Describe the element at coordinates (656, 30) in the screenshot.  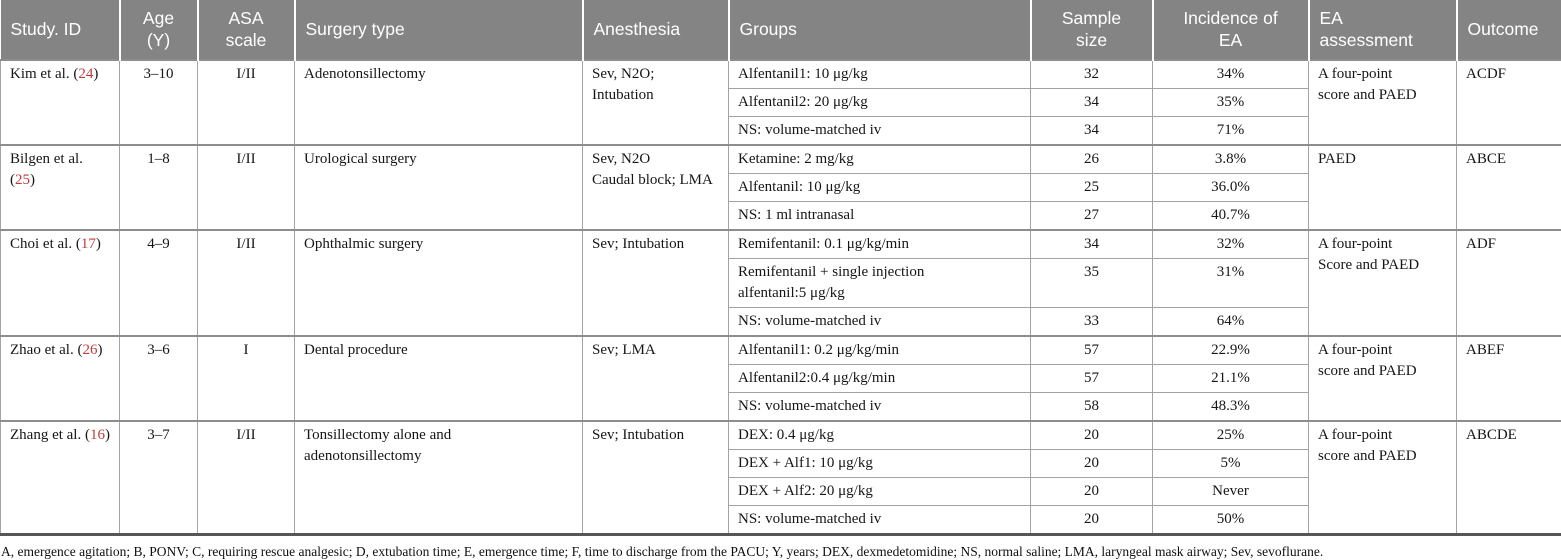
I see `col-header-anesthesia: Anesthesia` at that location.